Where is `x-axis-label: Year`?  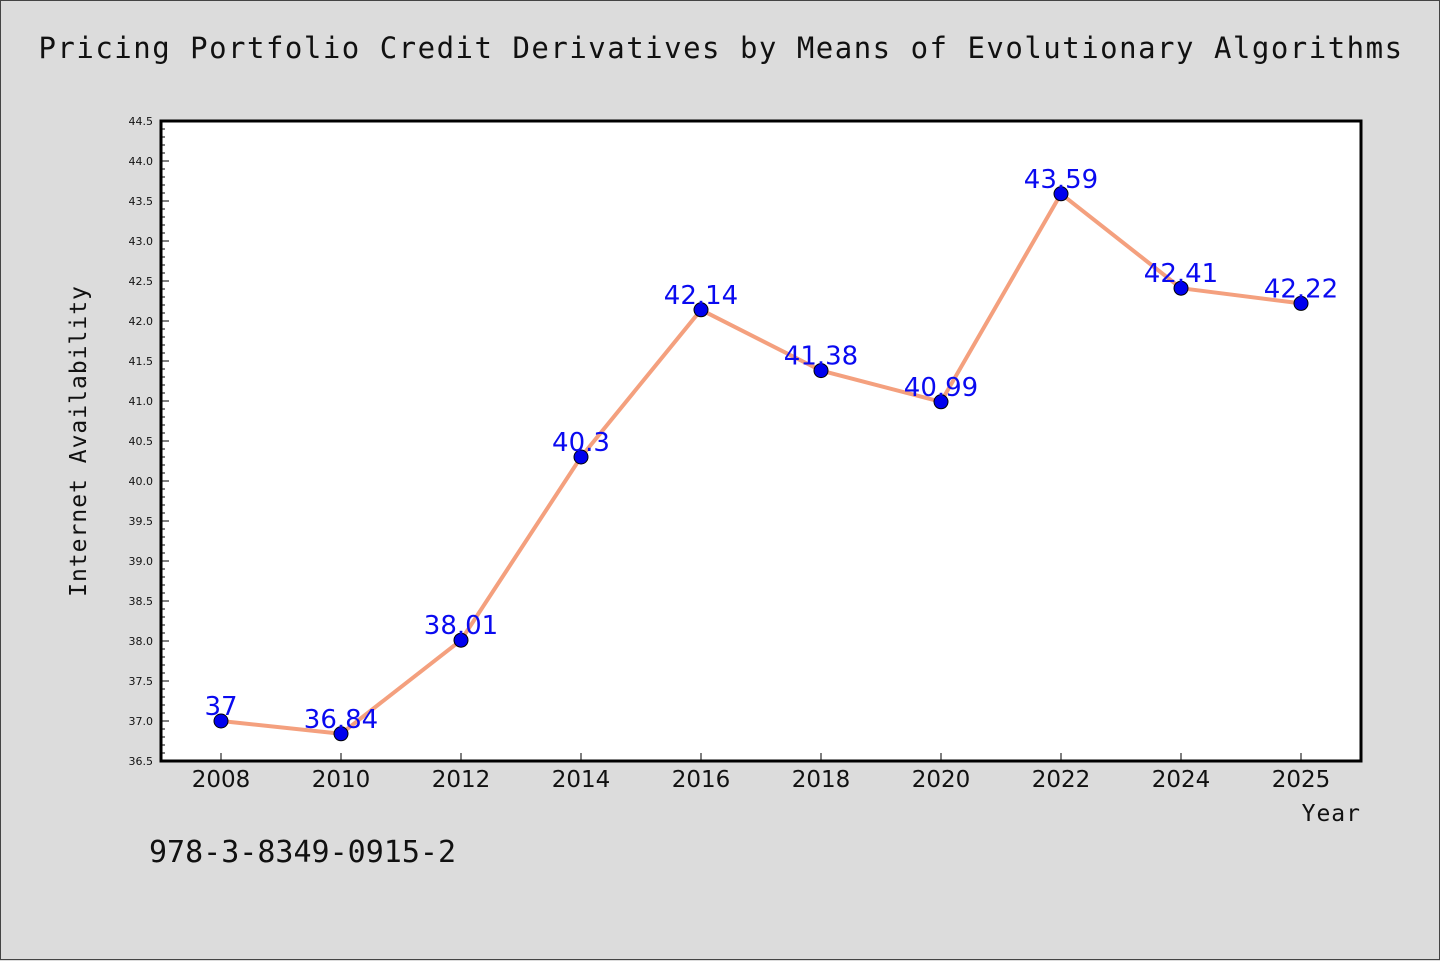
x-axis-label: Year is located at coordinates (1331, 814).